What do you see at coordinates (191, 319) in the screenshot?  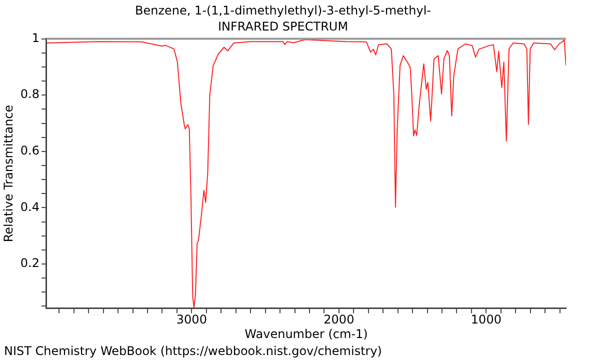 I see `x-tick-label: 3000` at bounding box center [191, 319].